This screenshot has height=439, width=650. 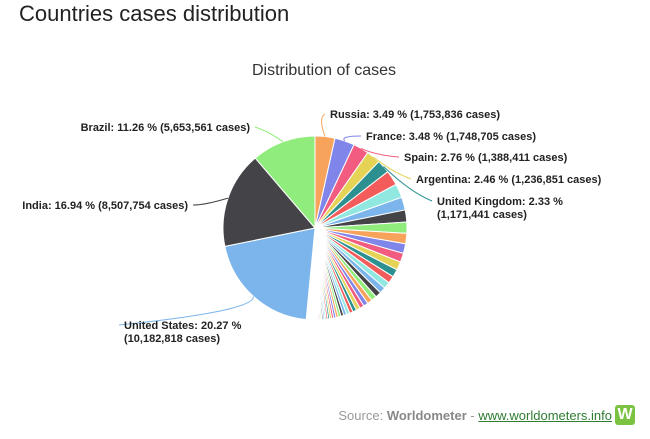 What do you see at coordinates (451, 137) in the screenshot?
I see `slice-label: France: 3.48 % (1,748,705 cases)` at bounding box center [451, 137].